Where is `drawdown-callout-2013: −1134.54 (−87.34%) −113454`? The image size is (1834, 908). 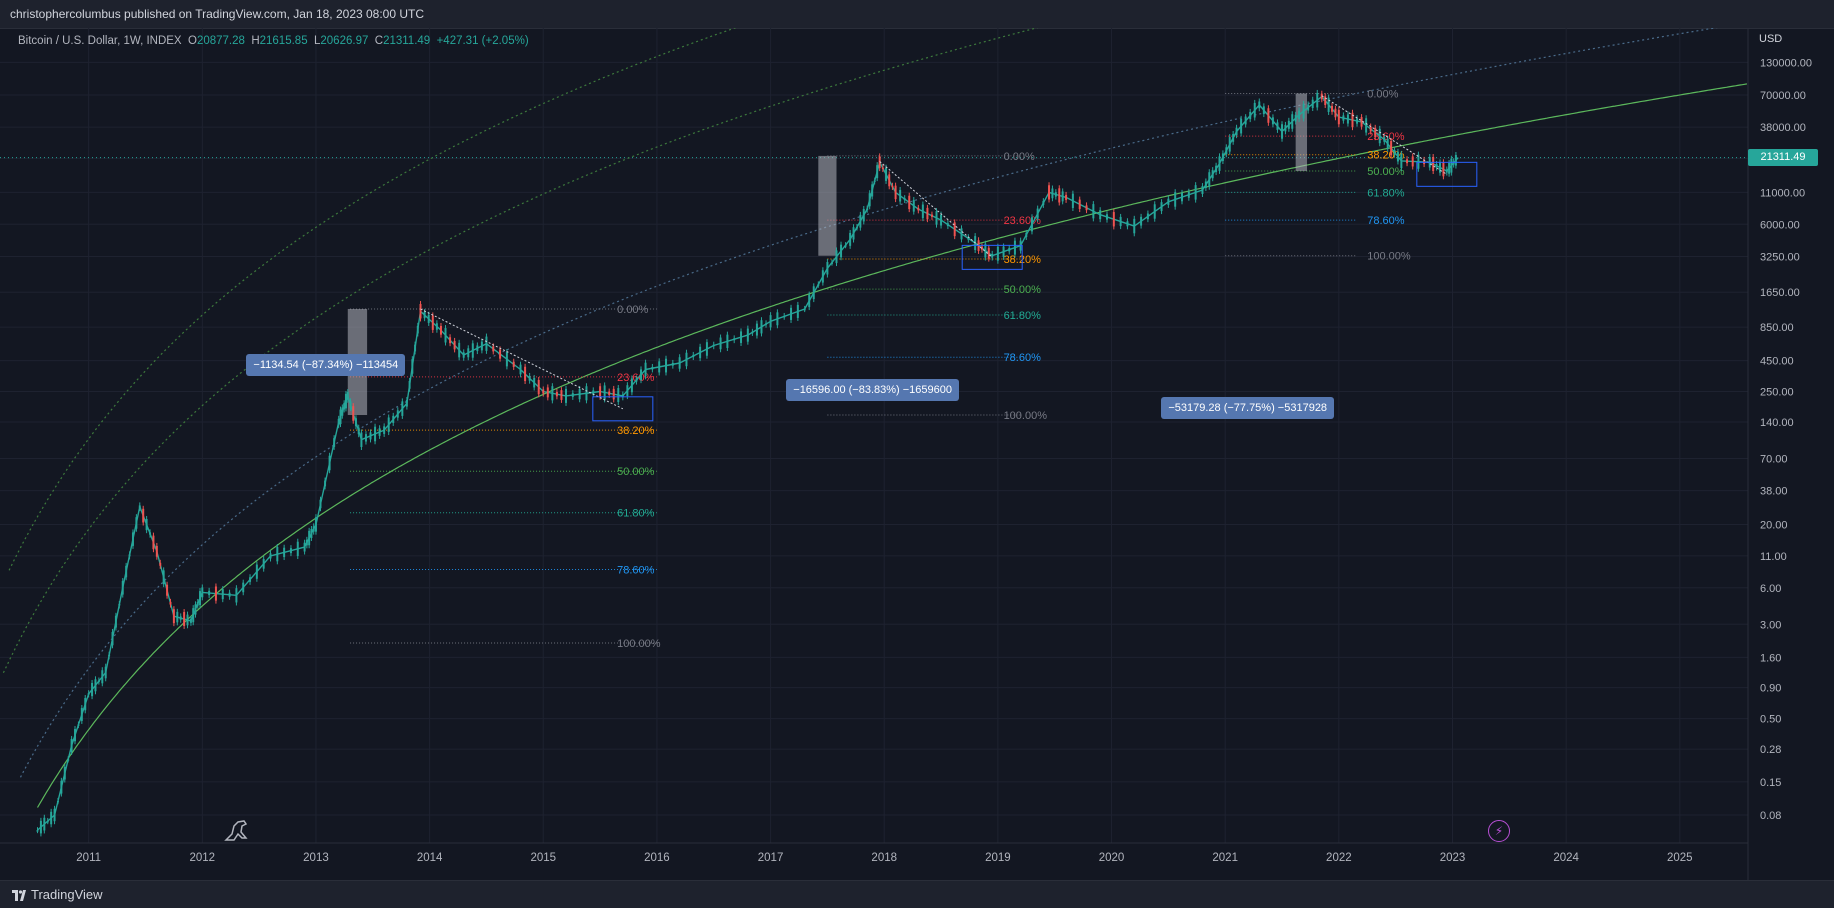 drawdown-callout-2013: −1134.54 (−87.34%) −113454 is located at coordinates (326, 365).